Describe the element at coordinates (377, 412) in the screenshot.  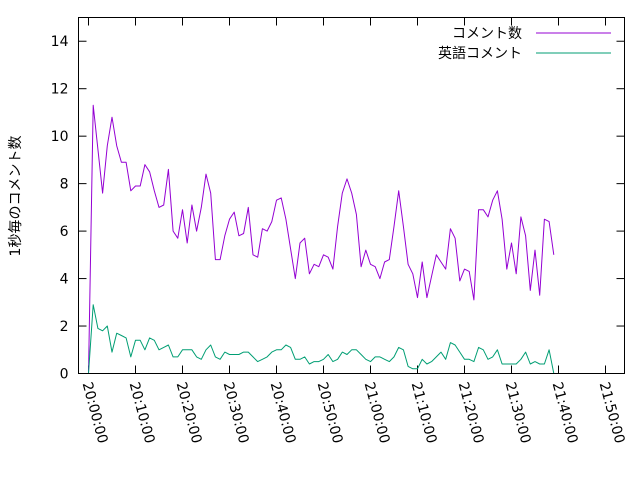
I see `x-tick-label: 21:00:00` at that location.